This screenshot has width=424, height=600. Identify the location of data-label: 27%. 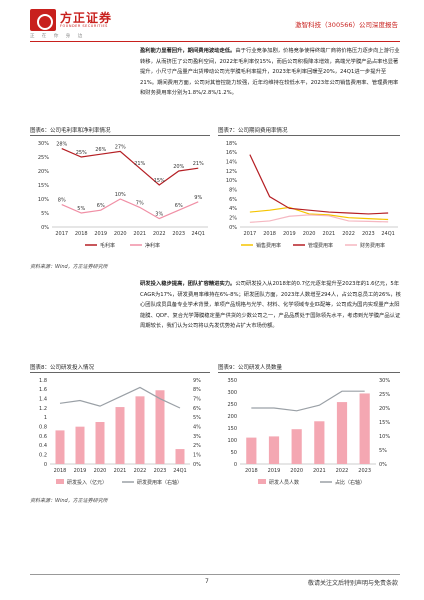
(120, 147).